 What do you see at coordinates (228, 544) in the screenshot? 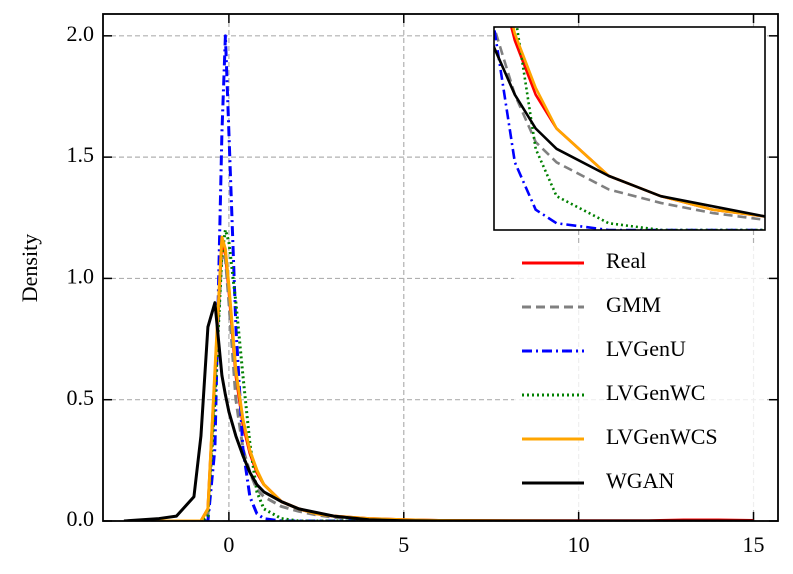
I see `x-tick-label: 0` at bounding box center [228, 544].